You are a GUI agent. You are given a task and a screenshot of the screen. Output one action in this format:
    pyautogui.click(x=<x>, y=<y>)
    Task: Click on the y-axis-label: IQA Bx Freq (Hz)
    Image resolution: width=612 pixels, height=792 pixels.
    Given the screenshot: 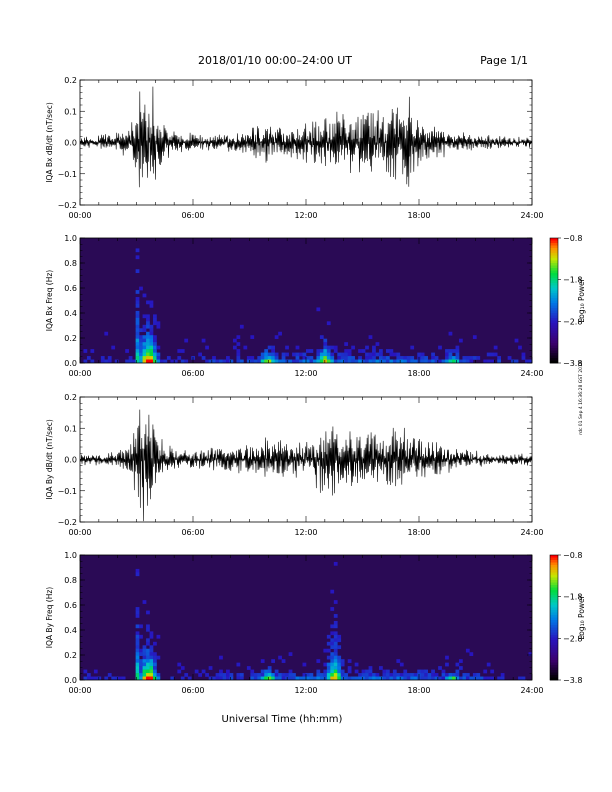 What is the action you would take?
    pyautogui.click(x=49, y=301)
    